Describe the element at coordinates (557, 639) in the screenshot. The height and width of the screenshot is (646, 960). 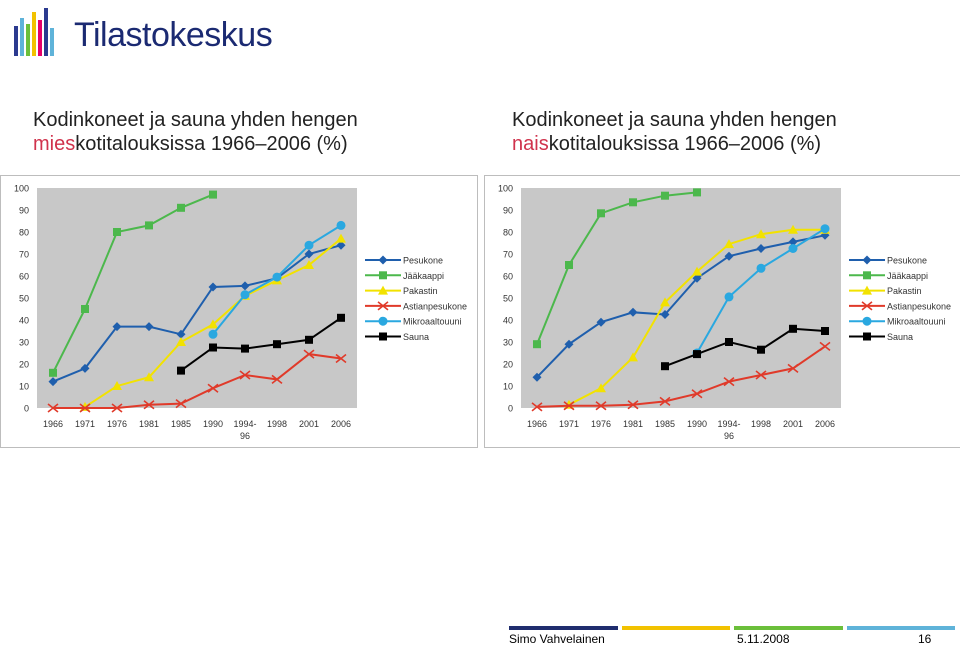
I see `footer-author: Simo Vahvelainen` at that location.